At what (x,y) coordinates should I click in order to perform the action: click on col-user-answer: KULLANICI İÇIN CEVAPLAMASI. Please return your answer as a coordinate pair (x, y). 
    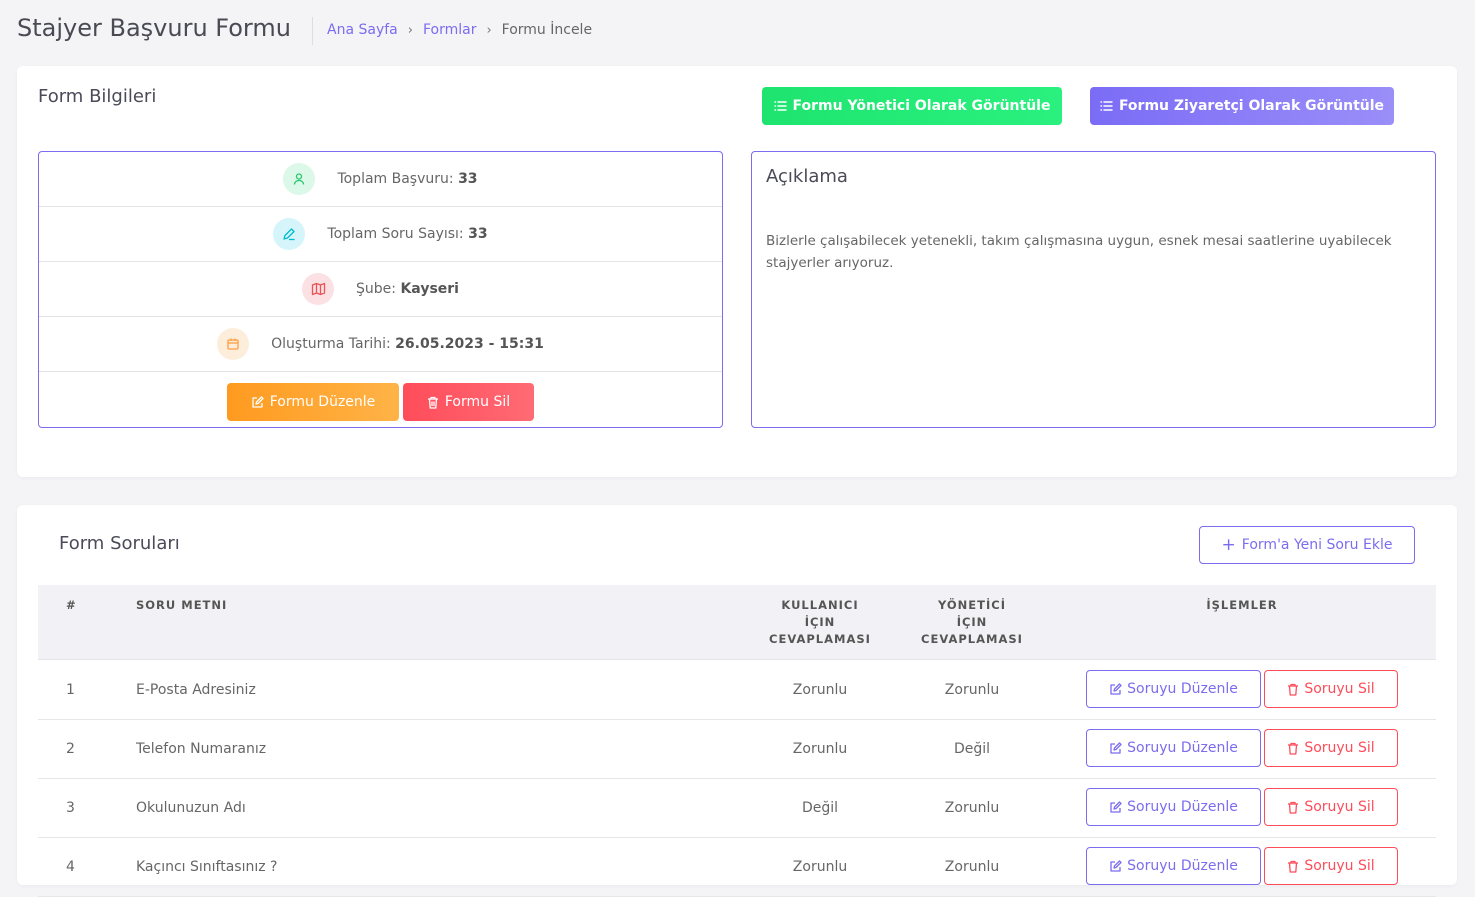
    Looking at the image, I should click on (820, 622).